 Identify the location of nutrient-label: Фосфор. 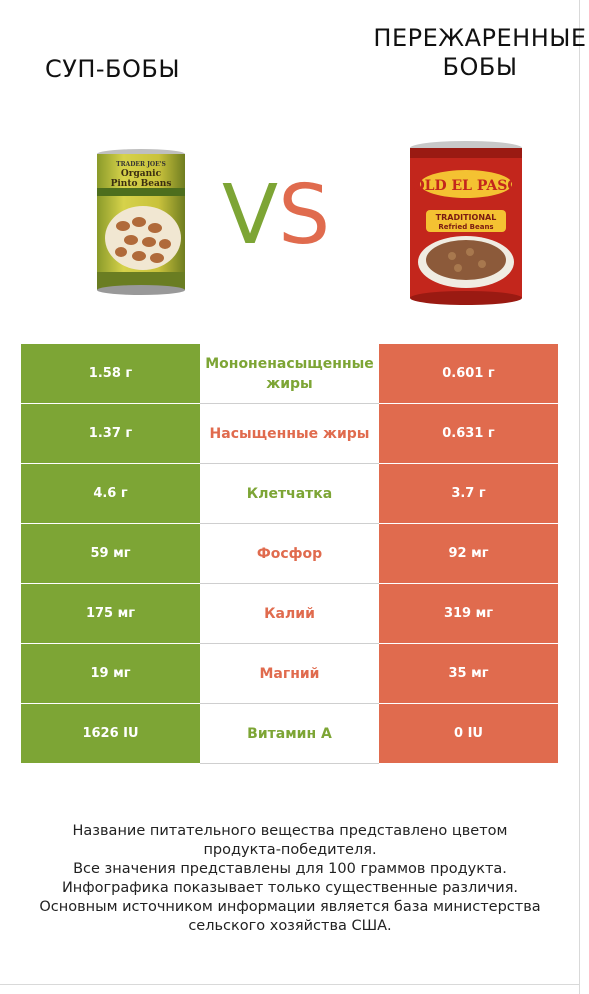
(289, 553).